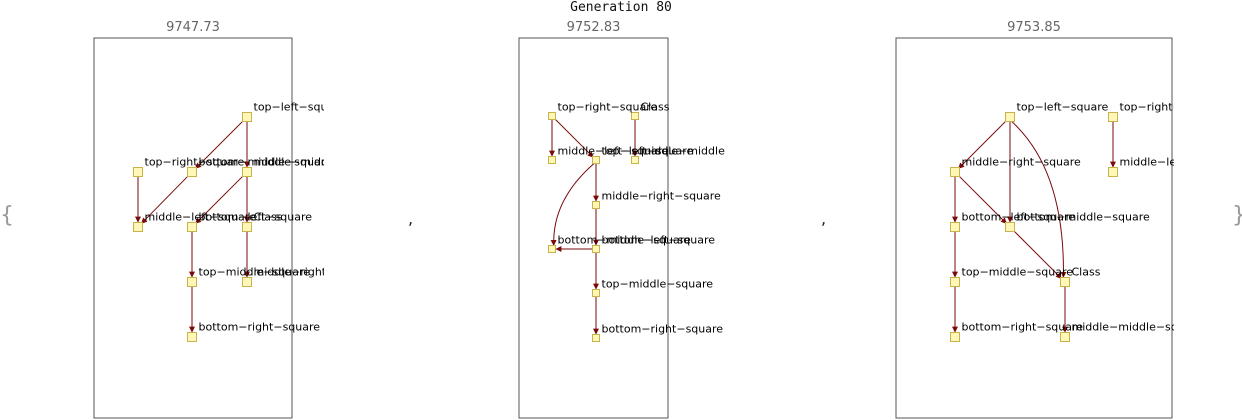 The width and height of the screenshot is (1242, 420). What do you see at coordinates (7, 215) in the screenshot?
I see `open-brace: {` at bounding box center [7, 215].